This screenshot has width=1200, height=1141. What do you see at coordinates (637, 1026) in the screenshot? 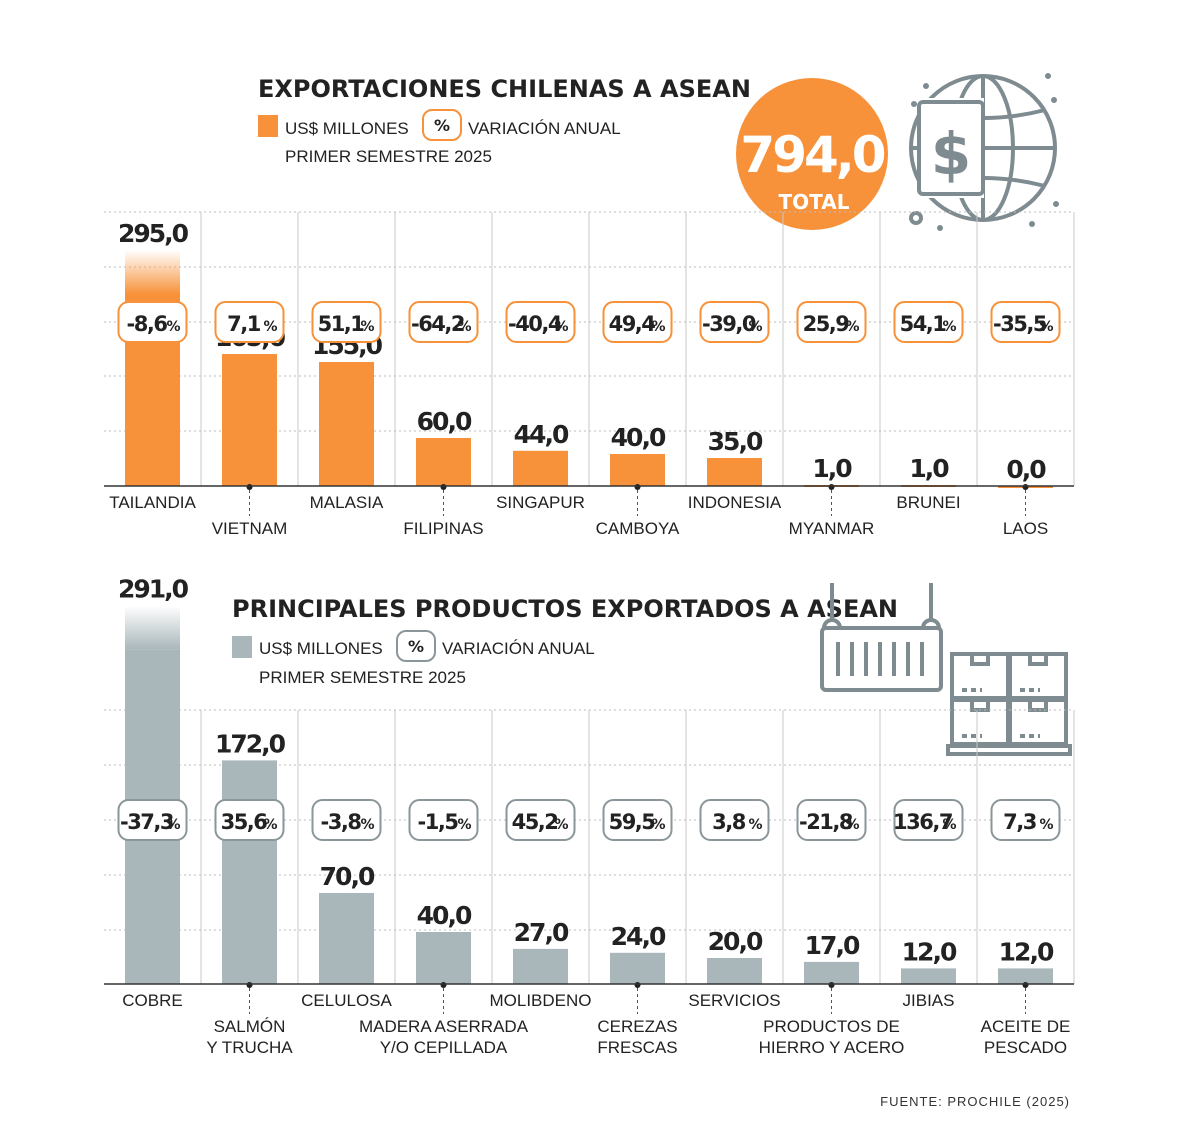
I see `category-label: CEREZAS` at bounding box center [637, 1026].